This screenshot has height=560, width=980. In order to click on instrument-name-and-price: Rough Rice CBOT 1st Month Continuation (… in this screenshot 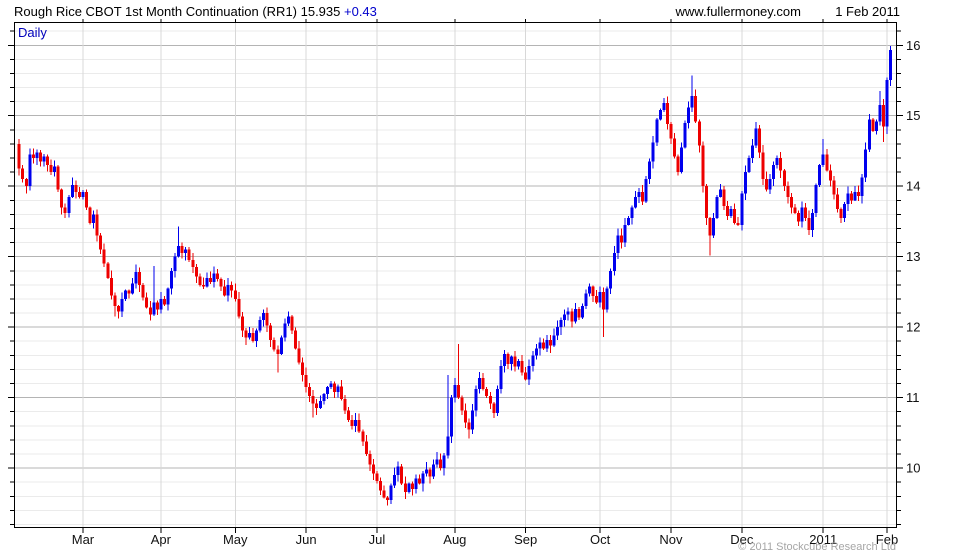, I will do `click(177, 11)`.